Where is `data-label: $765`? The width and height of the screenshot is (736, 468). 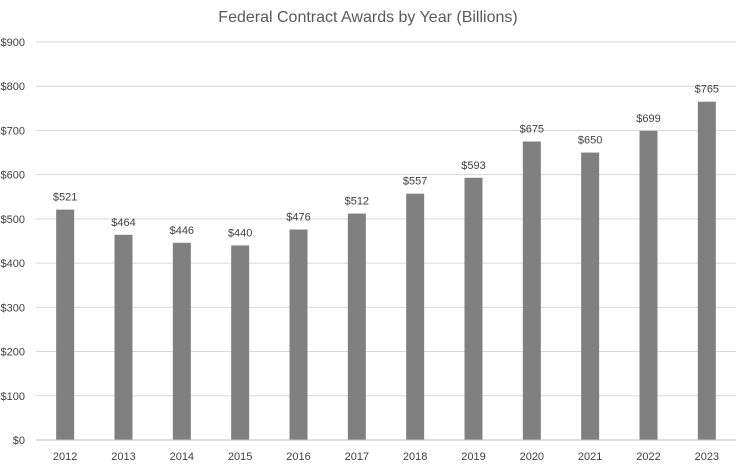 data-label: $765 is located at coordinates (707, 90).